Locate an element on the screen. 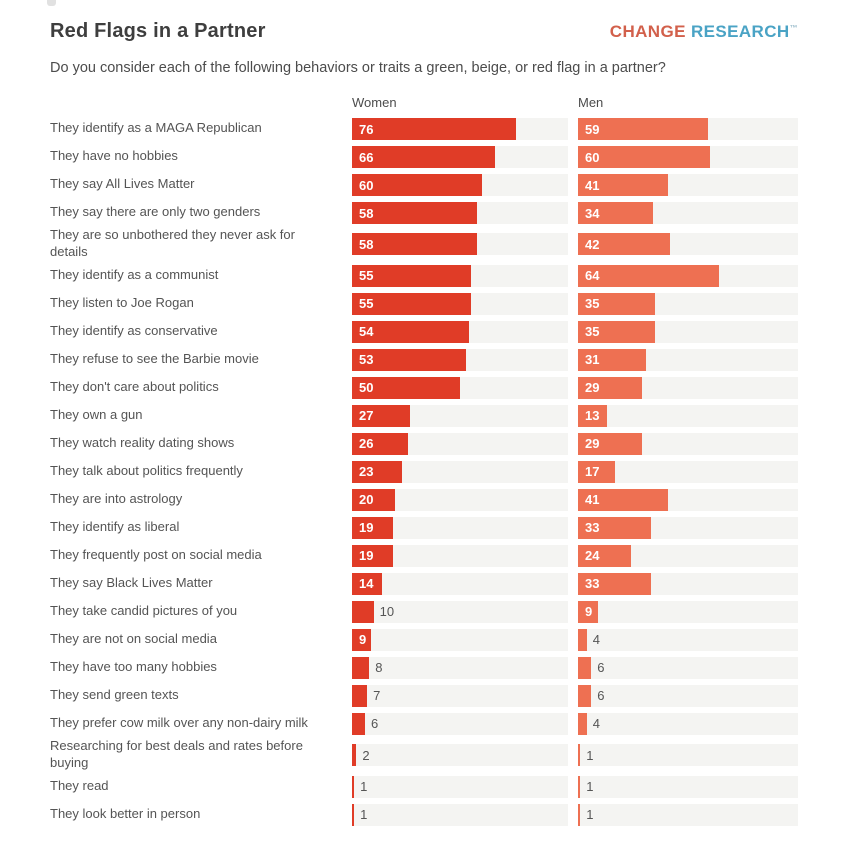 The height and width of the screenshot is (851, 850). women-bar-value: 14 is located at coordinates (366, 584).